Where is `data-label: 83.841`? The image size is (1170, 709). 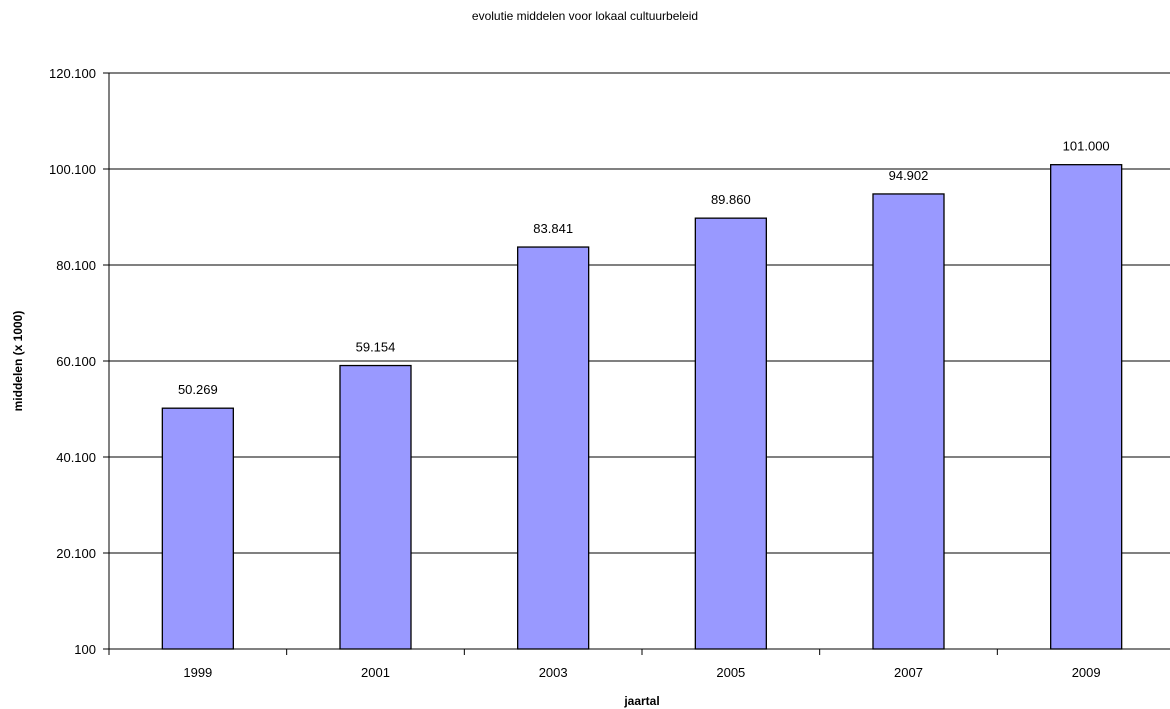
data-label: 83.841 is located at coordinates (553, 228).